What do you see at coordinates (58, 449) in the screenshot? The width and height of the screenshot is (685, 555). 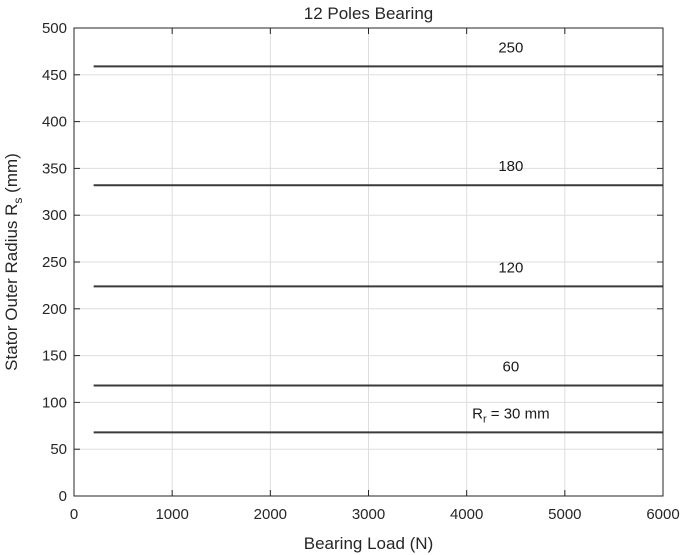 I see `y-tick-label: 50` at bounding box center [58, 449].